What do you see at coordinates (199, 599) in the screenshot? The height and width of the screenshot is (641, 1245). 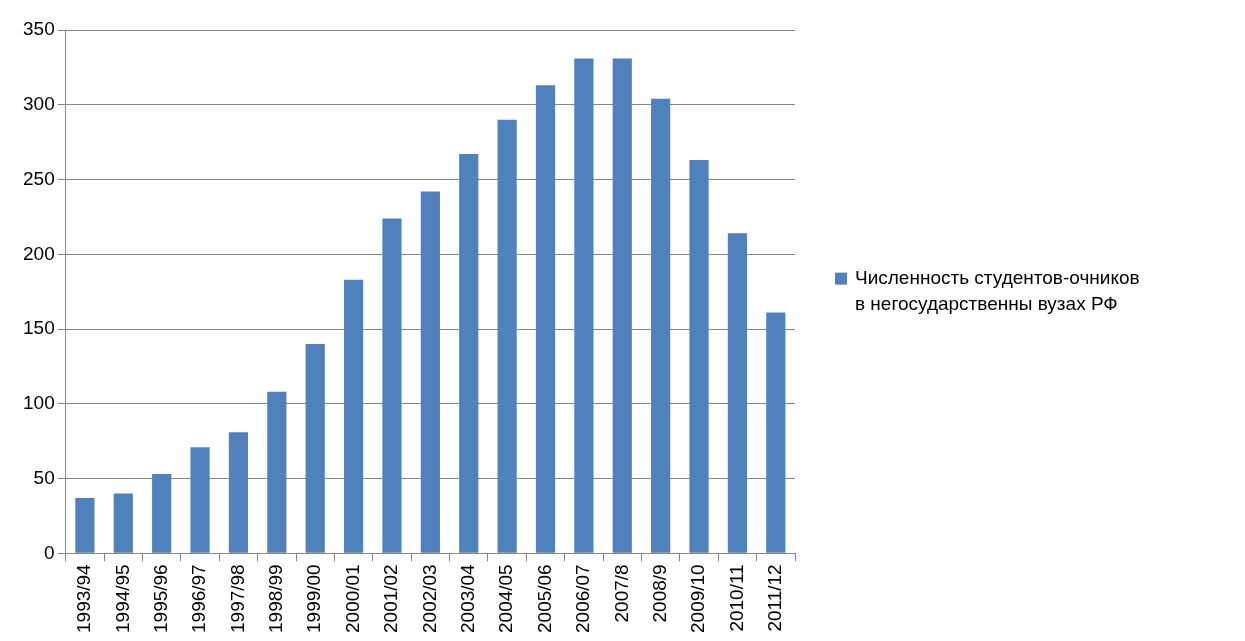 I see `x-tick-label: 1996/97` at bounding box center [199, 599].